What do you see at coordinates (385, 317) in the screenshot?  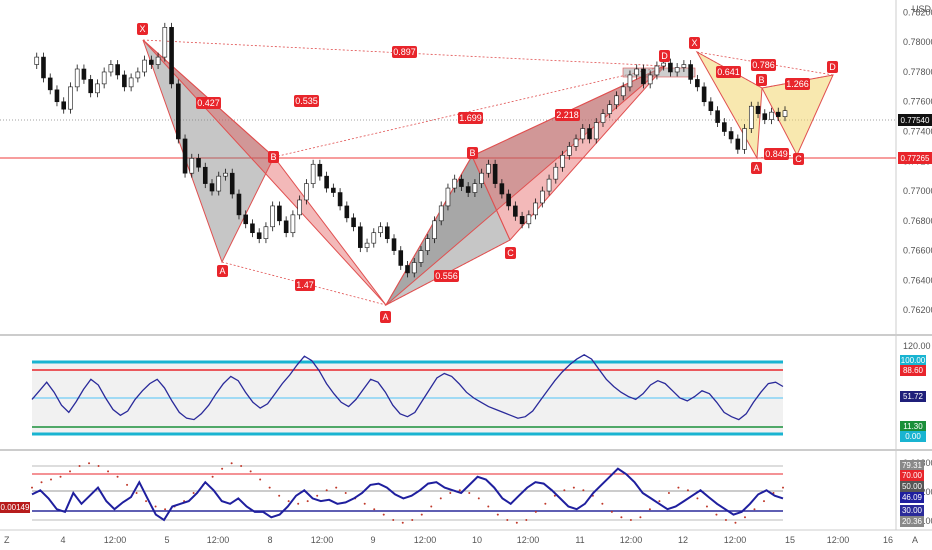 I see `svg-text: A` at bounding box center [385, 317].